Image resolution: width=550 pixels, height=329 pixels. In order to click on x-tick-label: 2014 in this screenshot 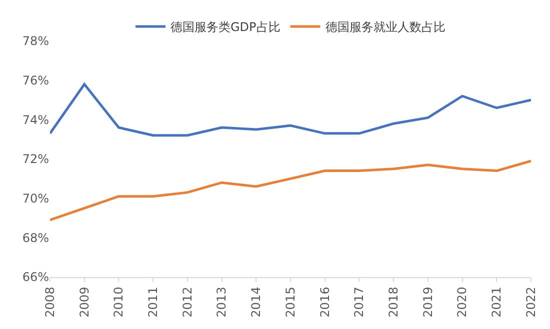, I will do `click(256, 302)`.